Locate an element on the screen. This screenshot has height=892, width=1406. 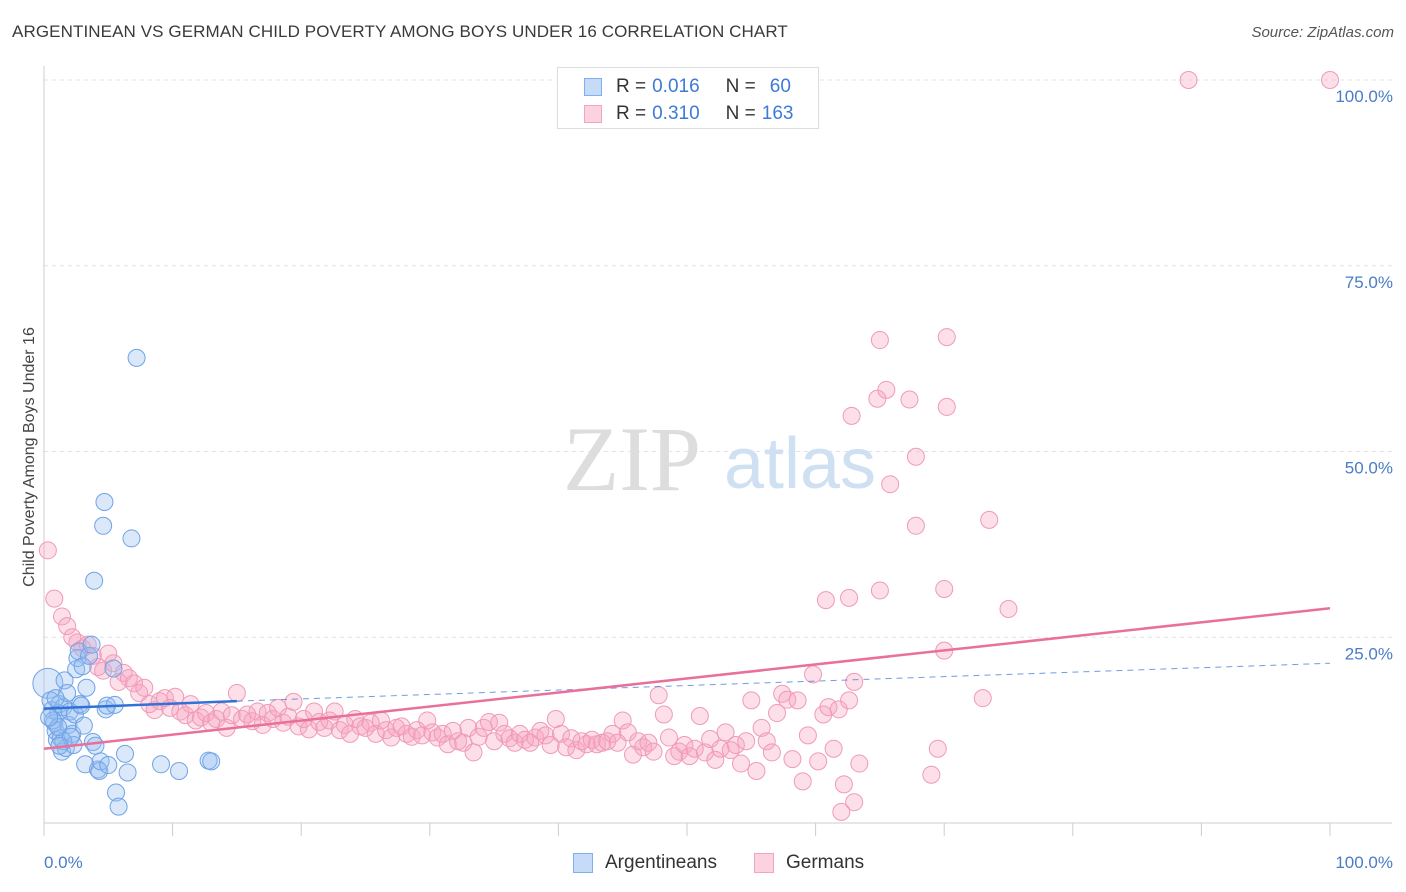
x-tick-label: 100.0% is located at coordinates (1364, 862).